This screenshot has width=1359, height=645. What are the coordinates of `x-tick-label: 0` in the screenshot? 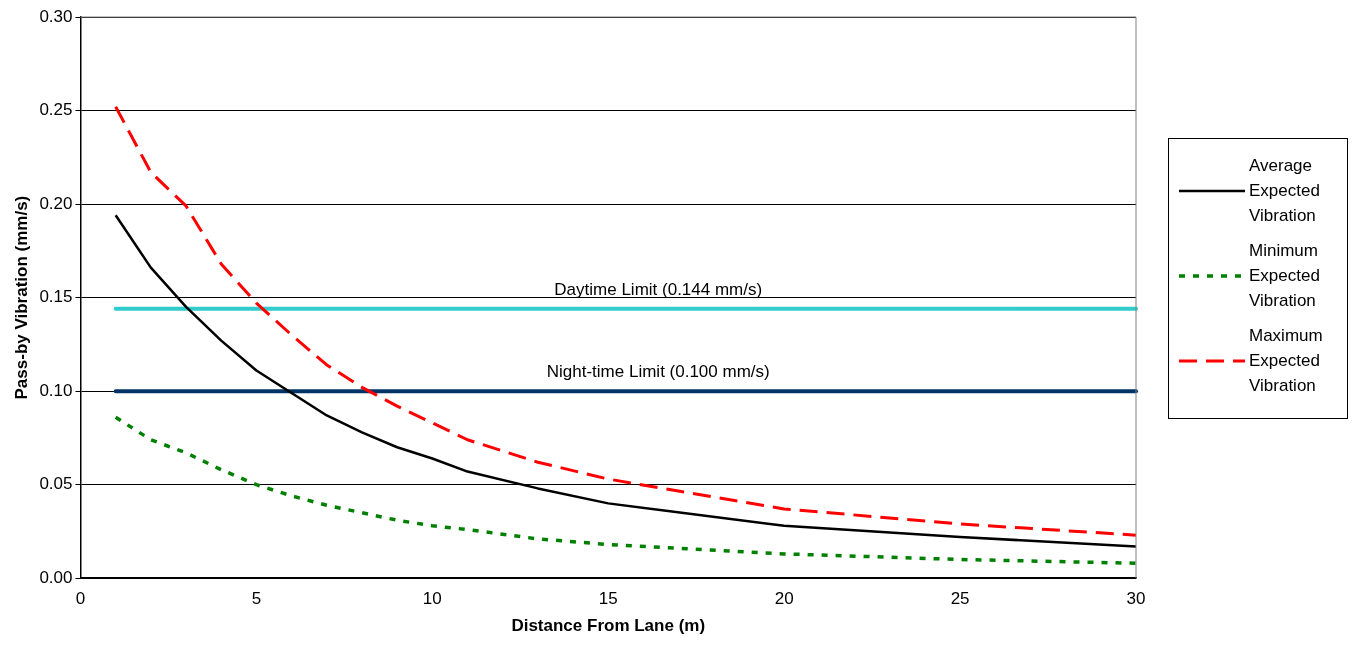 It's located at (80, 599).